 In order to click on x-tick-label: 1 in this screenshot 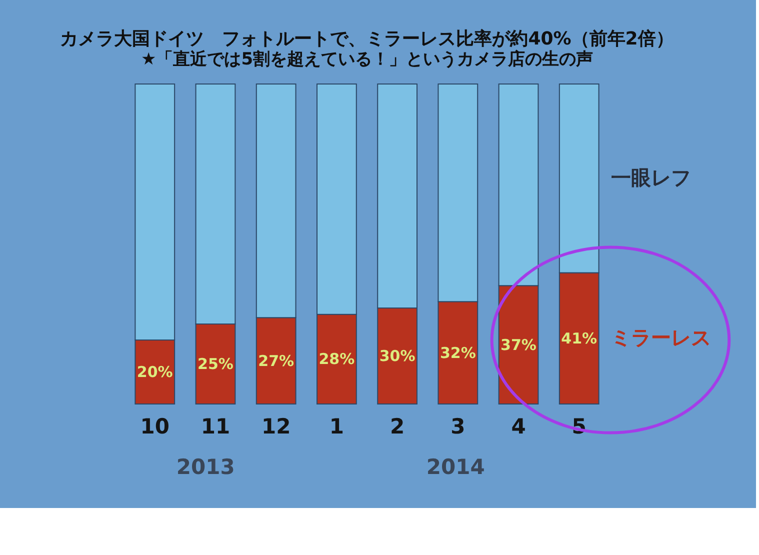, I will do `click(336, 426)`.